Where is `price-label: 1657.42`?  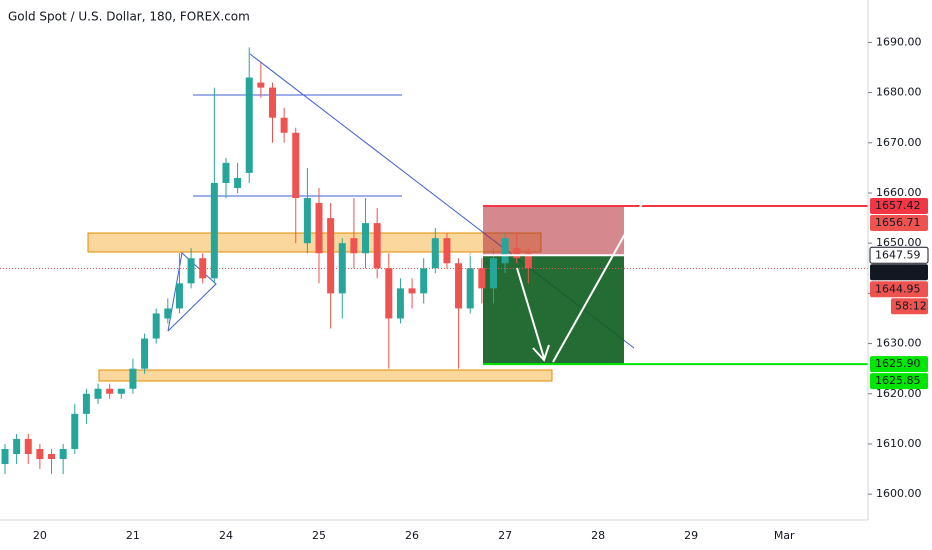 price-label: 1657.42 is located at coordinates (898, 205).